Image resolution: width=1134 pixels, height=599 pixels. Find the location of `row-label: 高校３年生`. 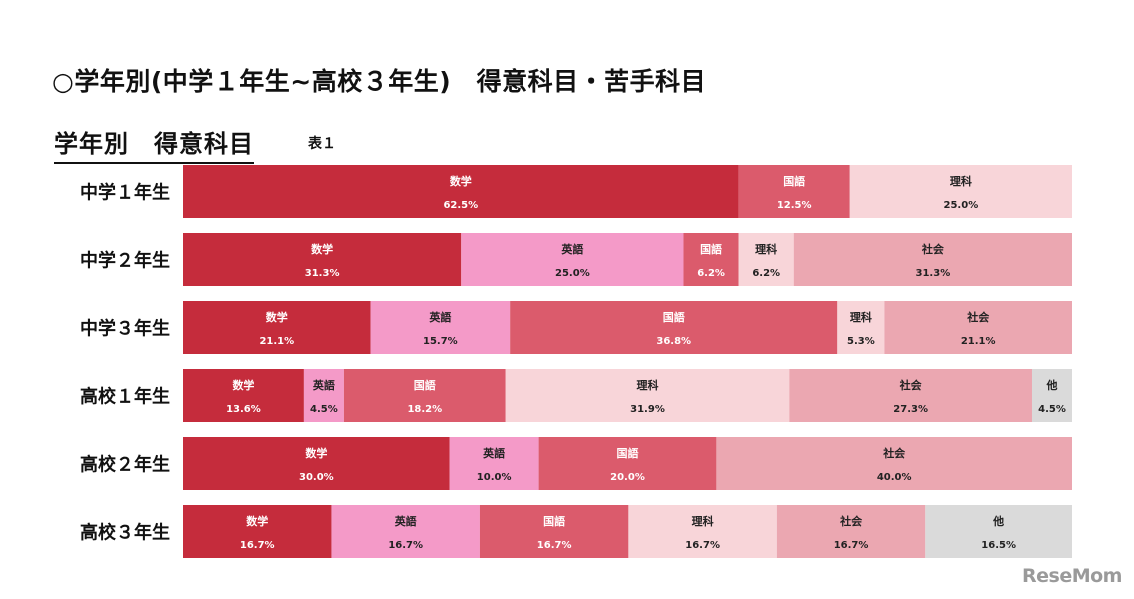

row-label: 高校３年生 is located at coordinates (125, 533).